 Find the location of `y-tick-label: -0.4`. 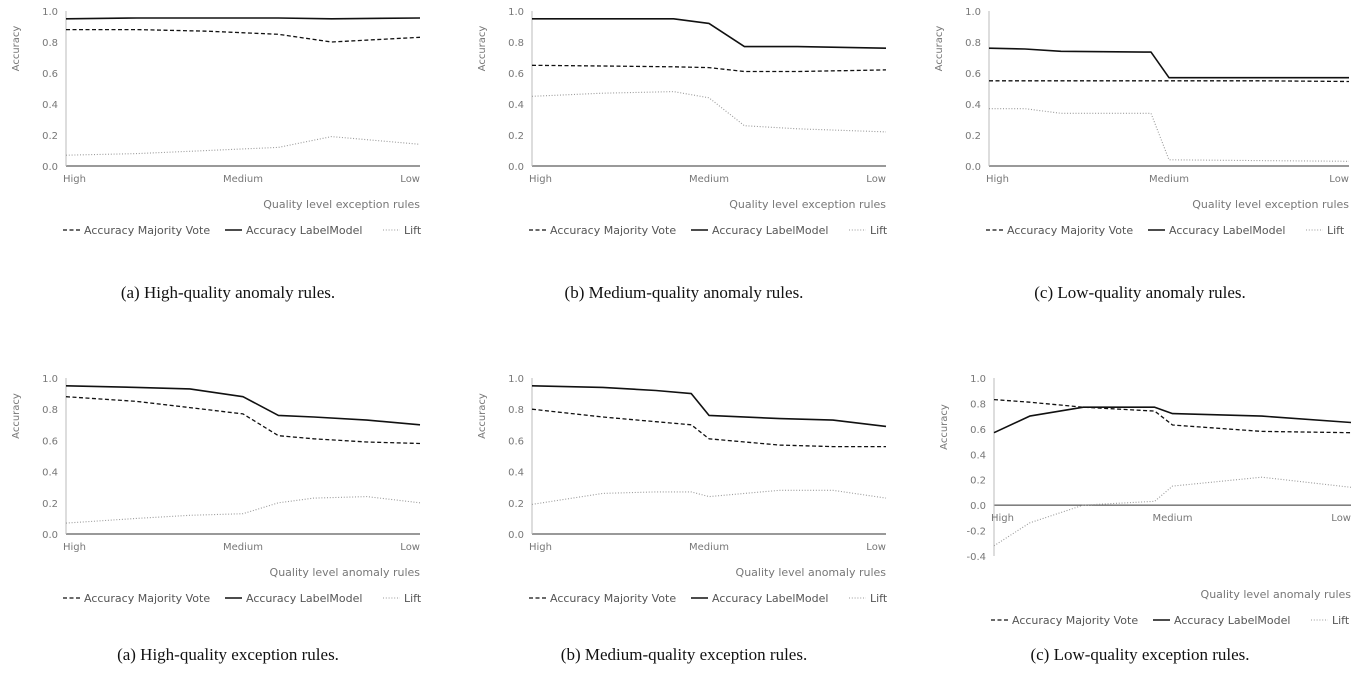

y-tick-label: -0.4 is located at coordinates (976, 557).